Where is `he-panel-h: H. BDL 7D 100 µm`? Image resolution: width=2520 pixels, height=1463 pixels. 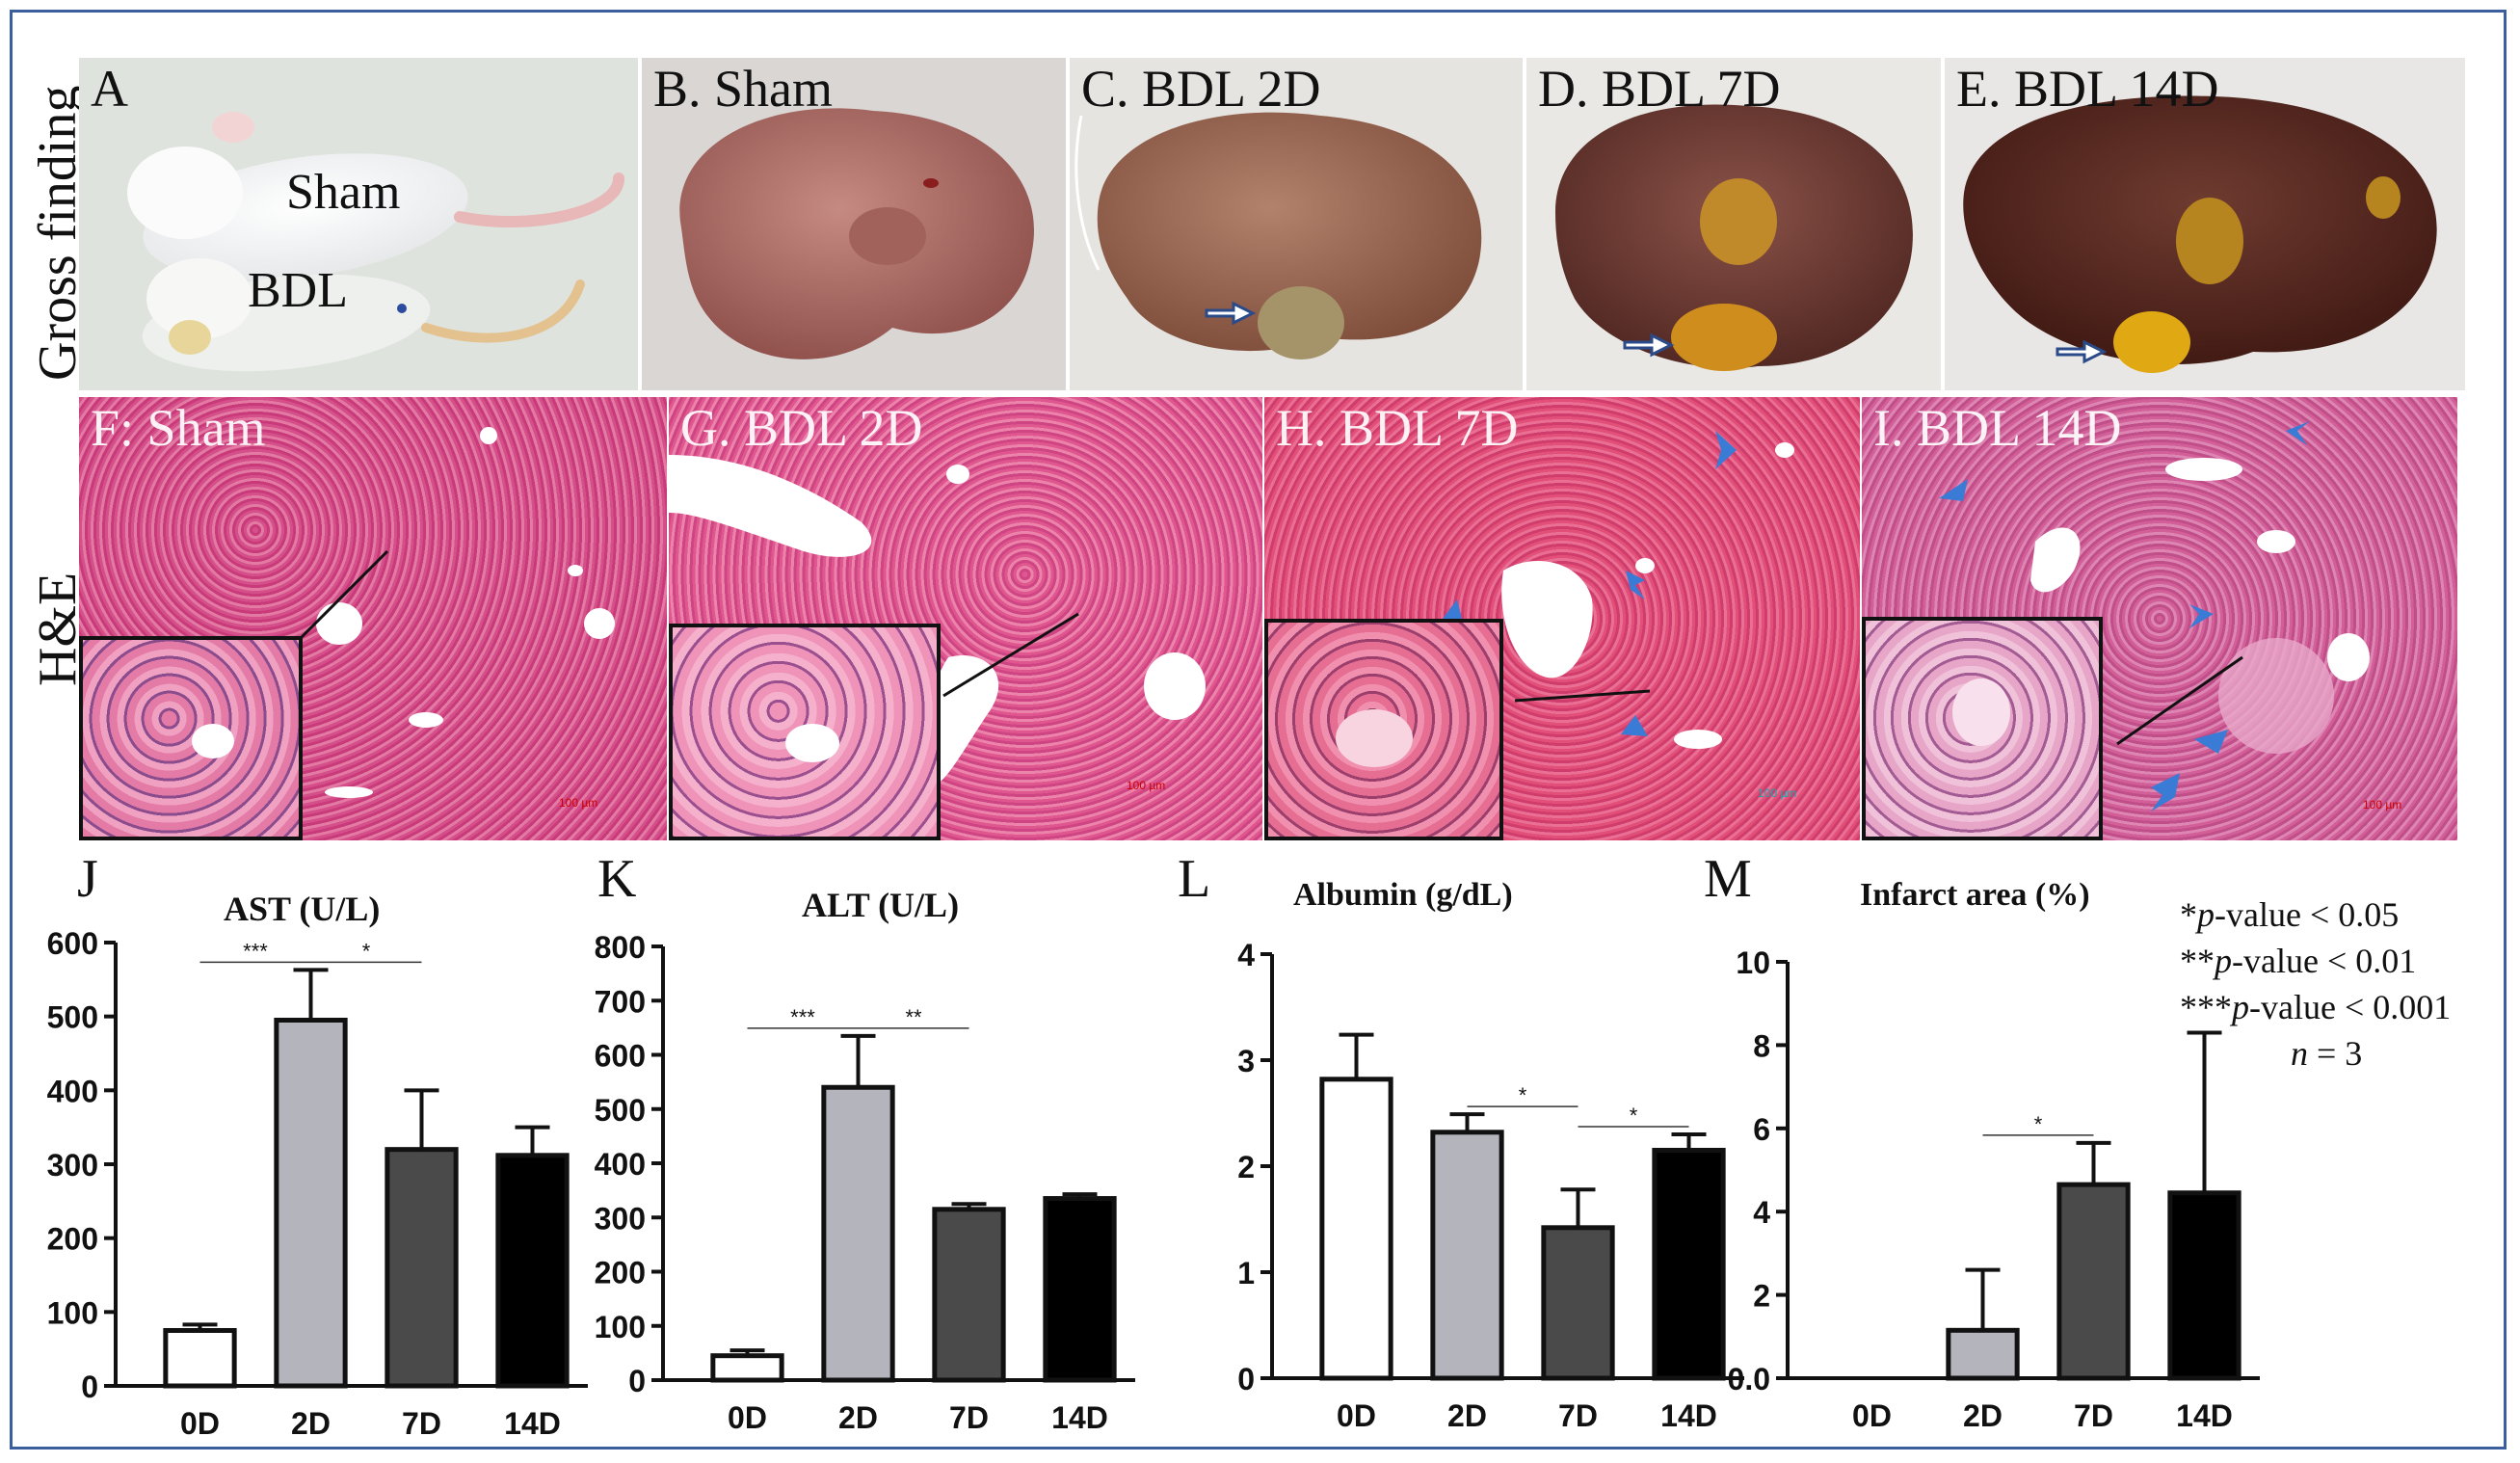
he-panel-h: H. BDL 7D 100 µm is located at coordinates (1562, 618).